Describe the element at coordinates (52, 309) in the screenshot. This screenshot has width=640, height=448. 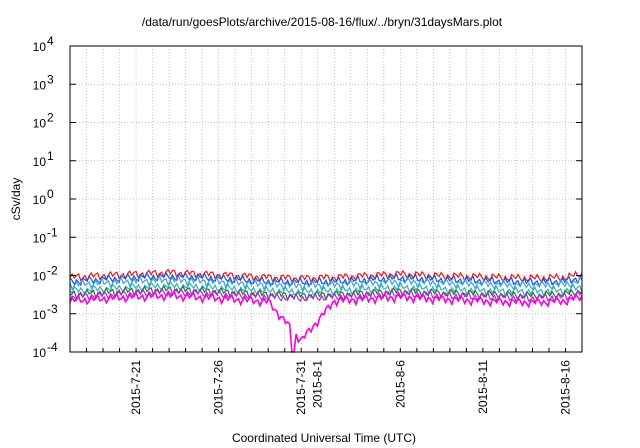
I see `y-tick-exponent: -3` at that location.